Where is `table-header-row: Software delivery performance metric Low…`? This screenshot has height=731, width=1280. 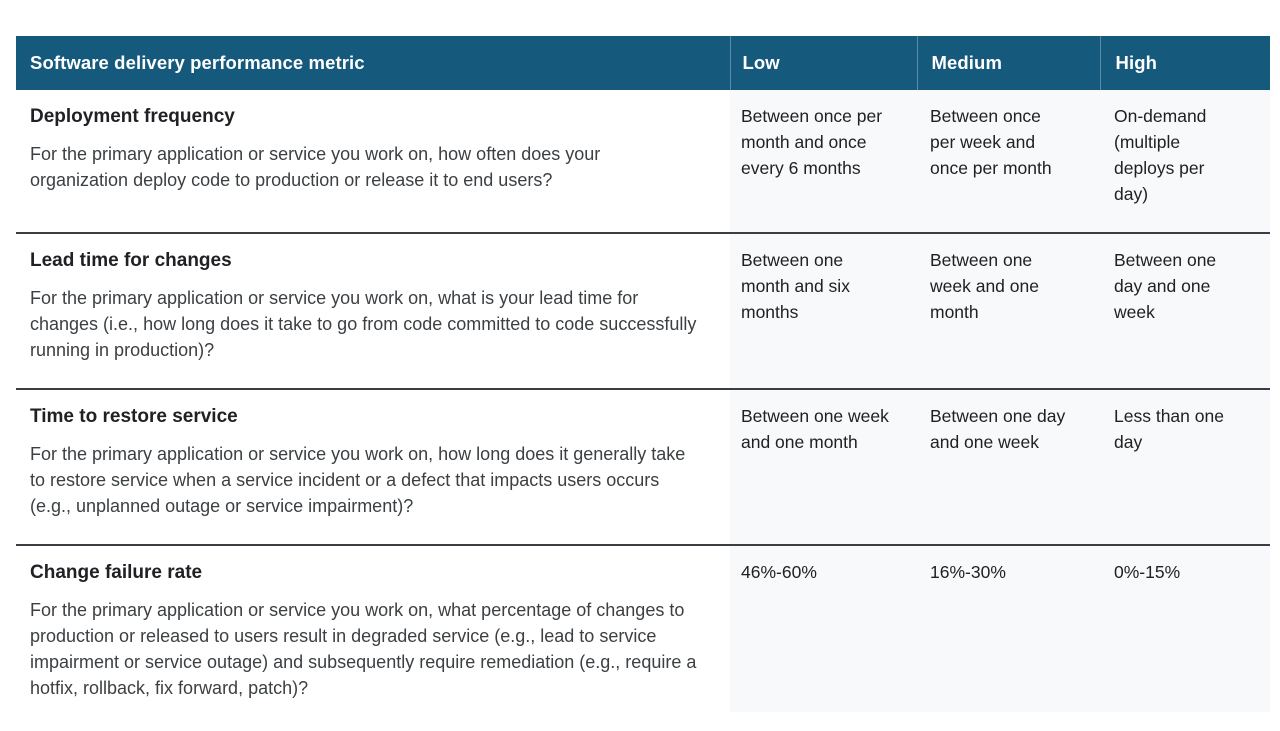
table-header-row: Software delivery performance metric Low… is located at coordinates (643, 63).